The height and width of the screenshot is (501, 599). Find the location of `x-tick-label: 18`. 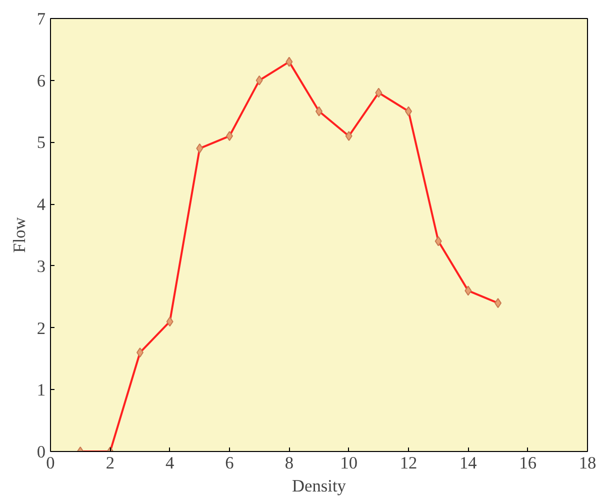

x-tick-label: 18 is located at coordinates (587, 463).